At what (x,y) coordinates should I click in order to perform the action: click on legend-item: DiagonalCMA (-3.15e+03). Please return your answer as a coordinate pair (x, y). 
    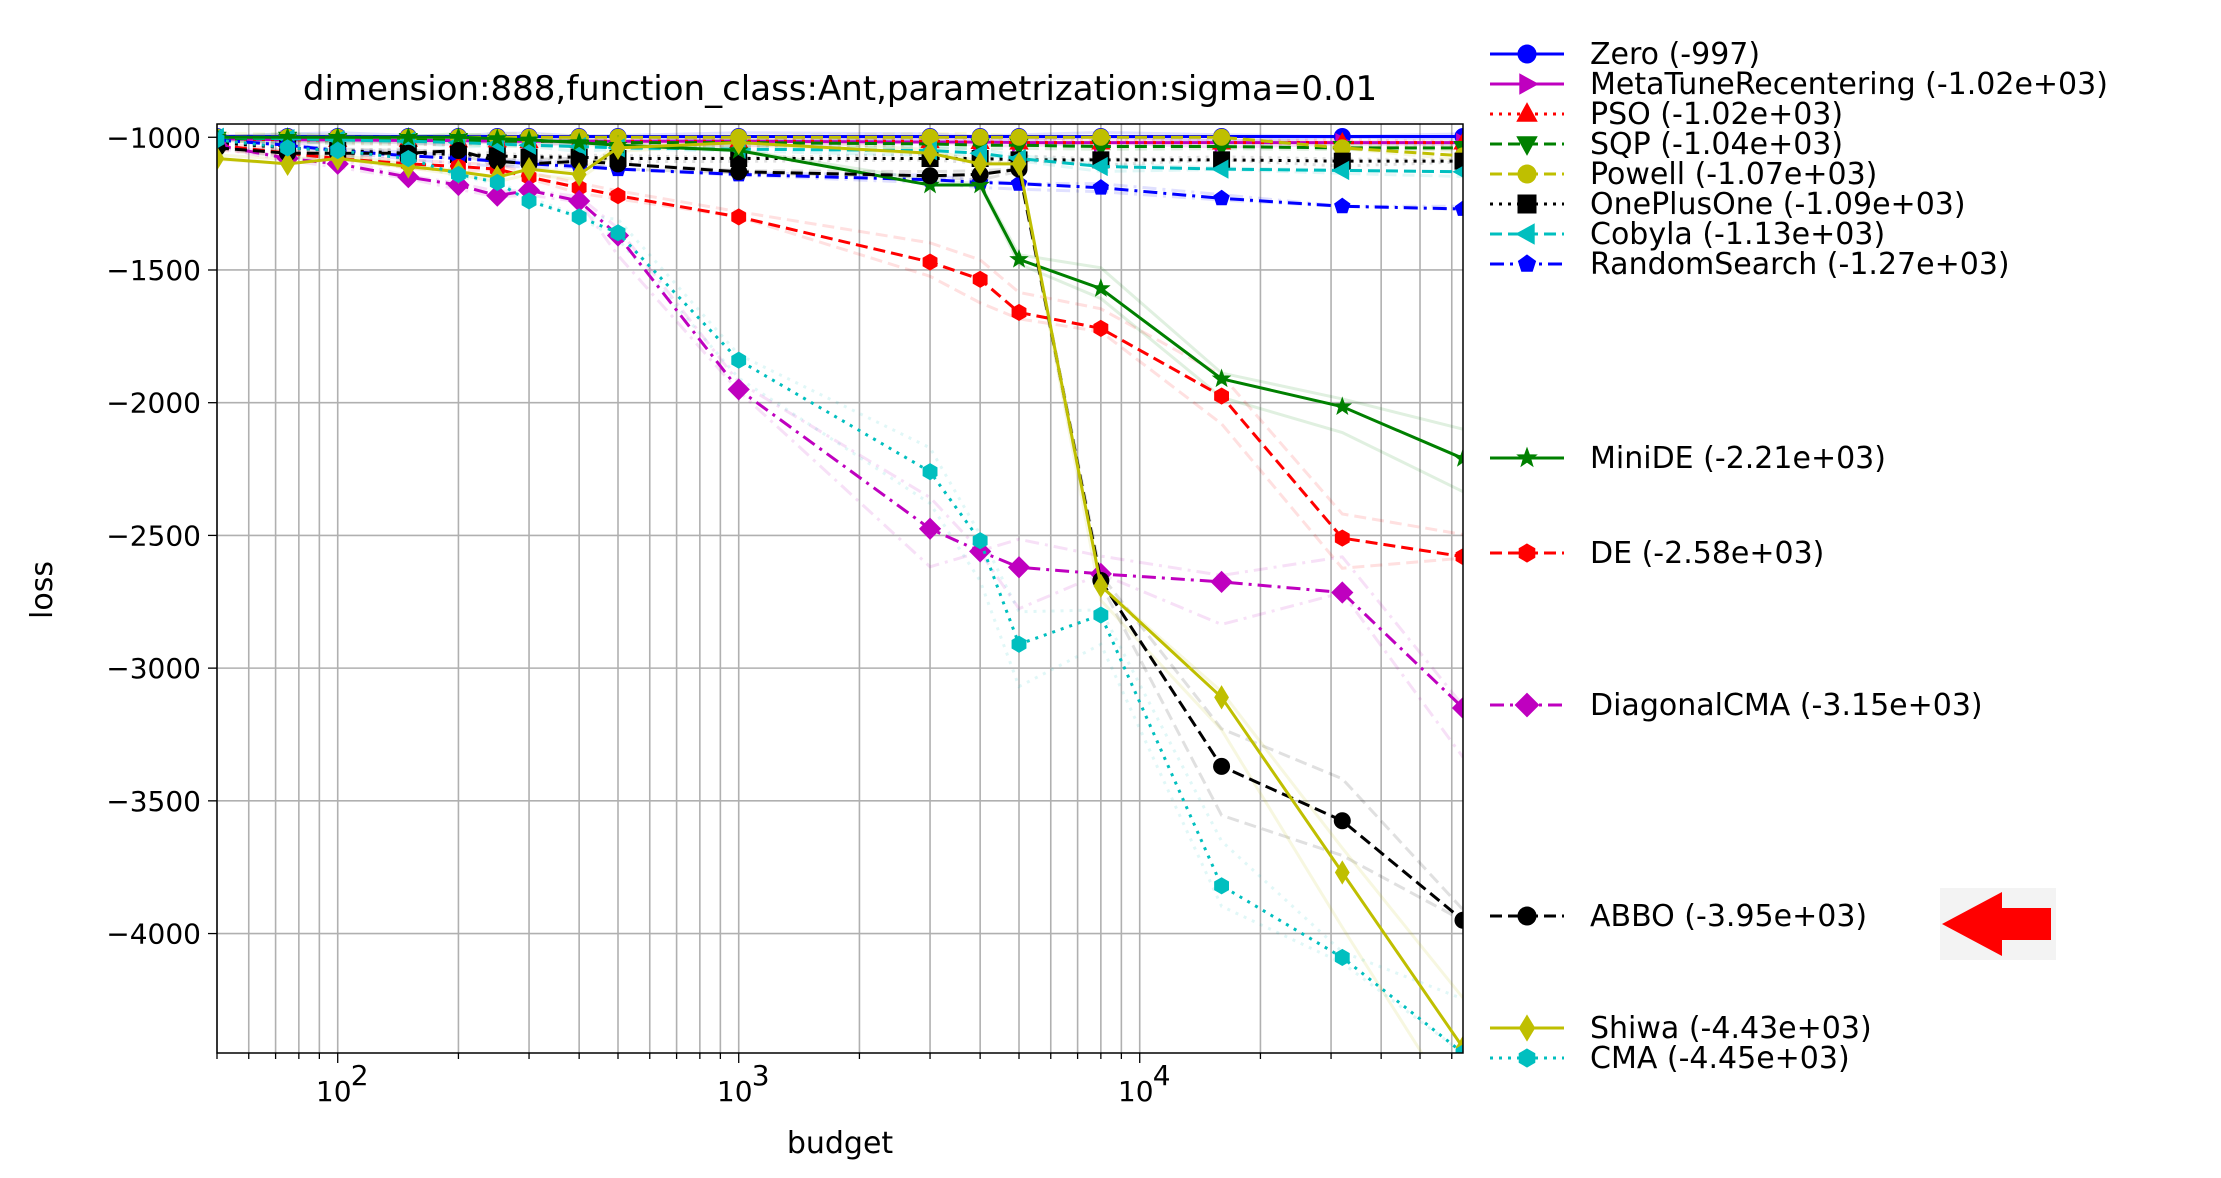
    Looking at the image, I should click on (1736, 705).